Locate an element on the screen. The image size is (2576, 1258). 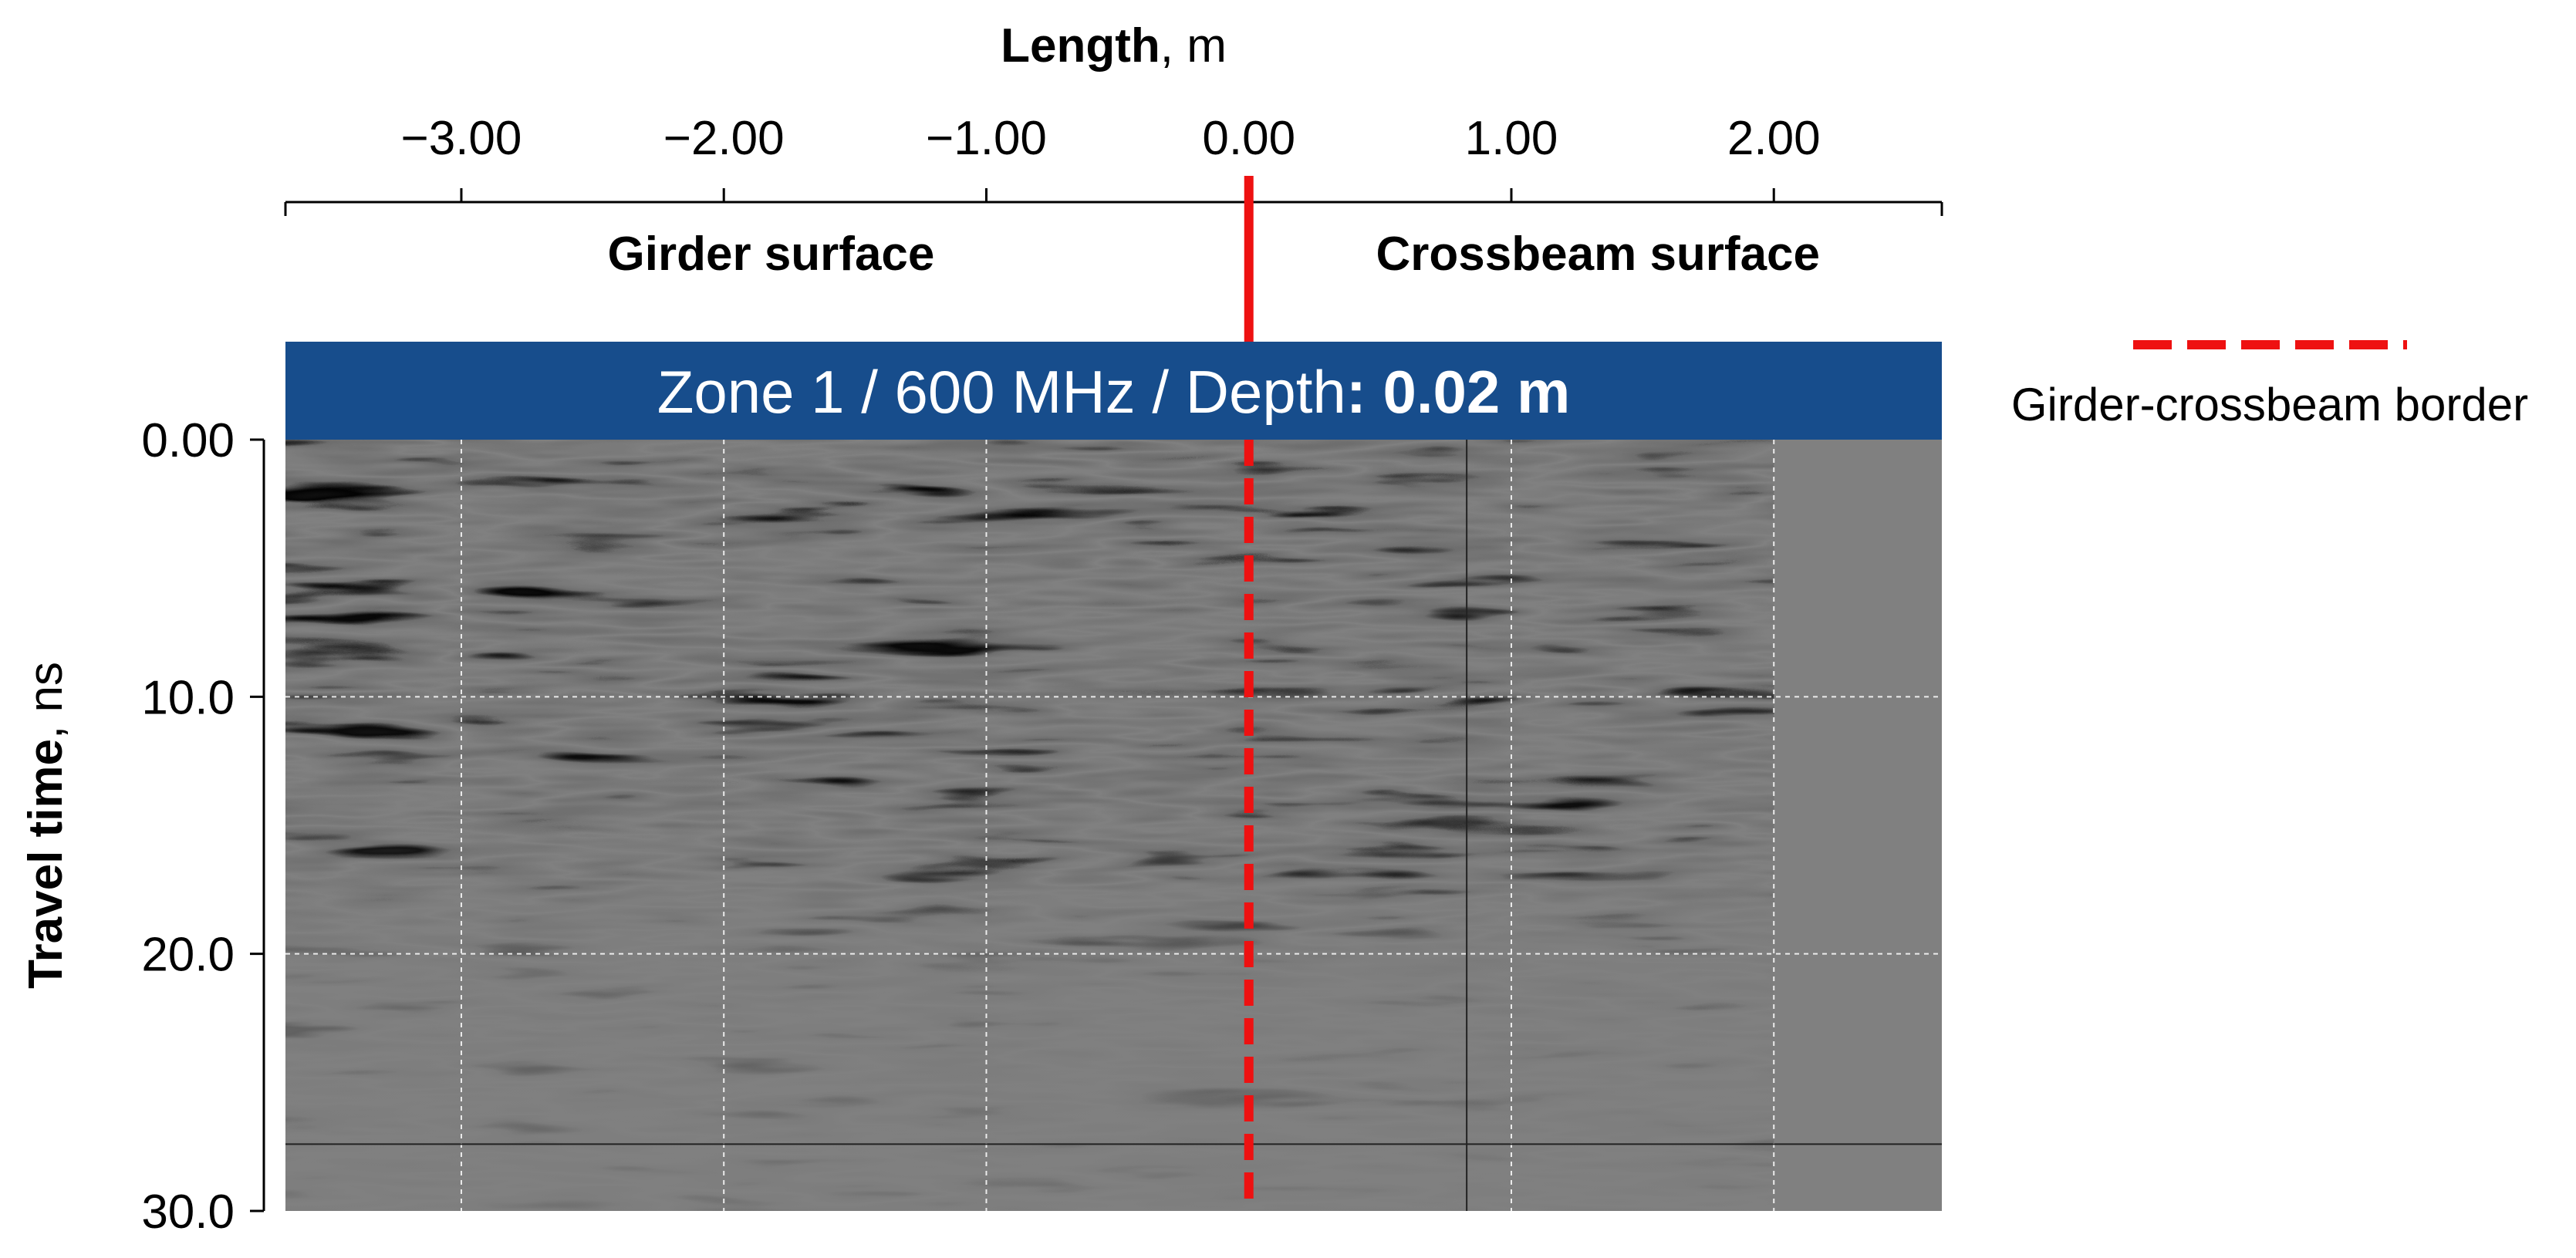
no-data-region is located at coordinates (1858, 825).